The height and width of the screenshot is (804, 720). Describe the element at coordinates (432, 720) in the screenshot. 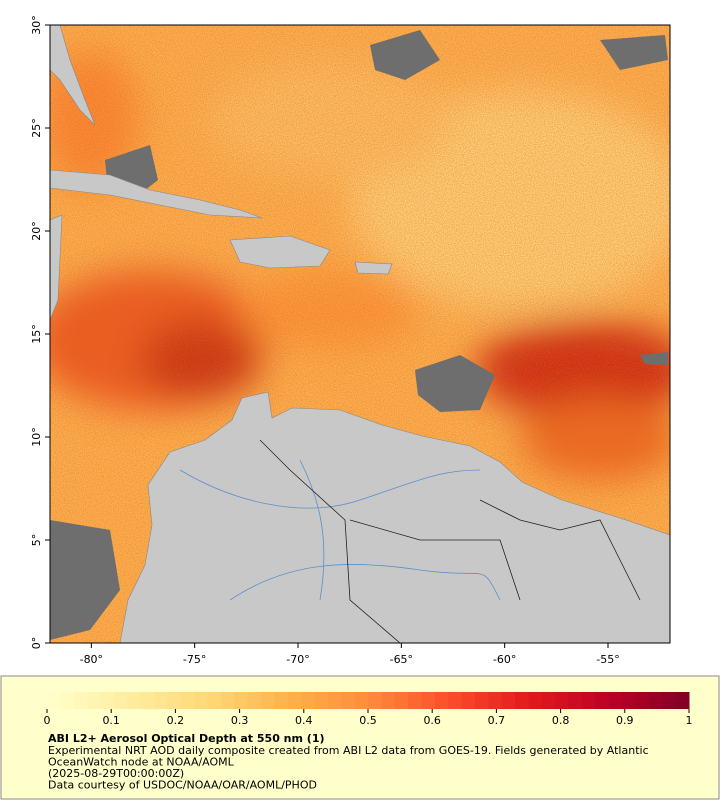

I see `colorbar-tick-label: 0.6` at that location.